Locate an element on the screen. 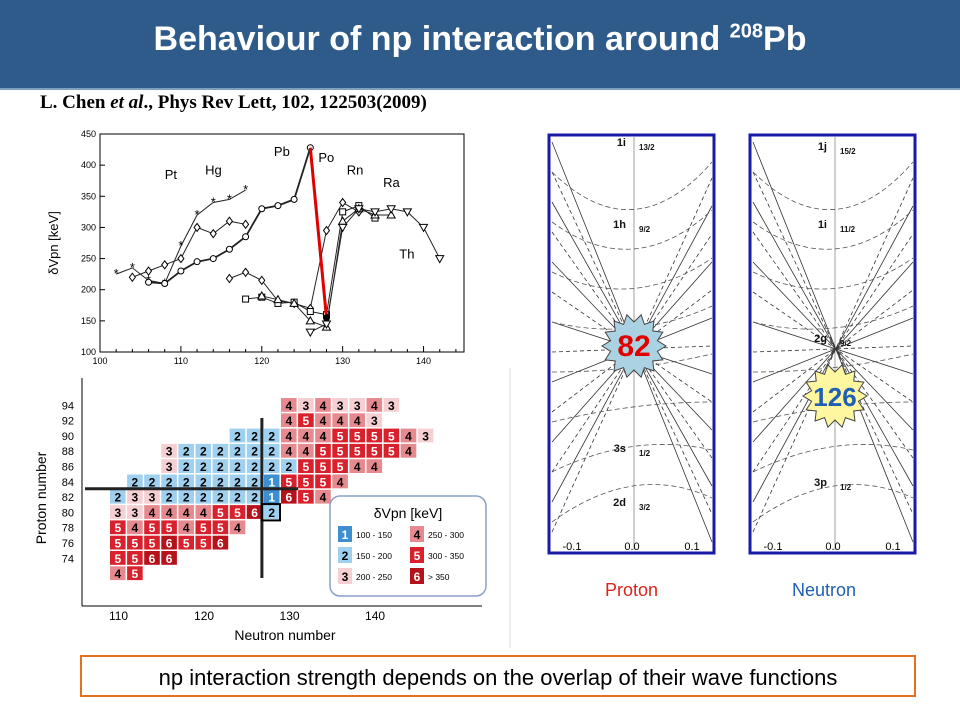  title-superscript: 208 is located at coordinates (746, 31).